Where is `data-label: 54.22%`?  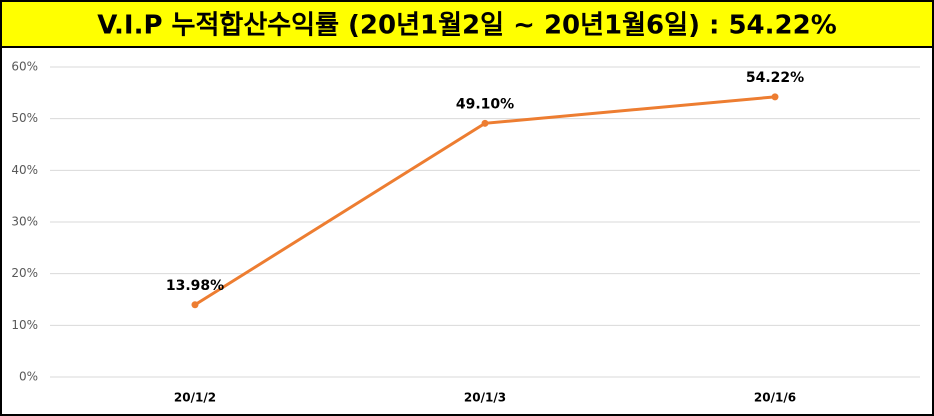
data-label: 54.22% is located at coordinates (775, 78).